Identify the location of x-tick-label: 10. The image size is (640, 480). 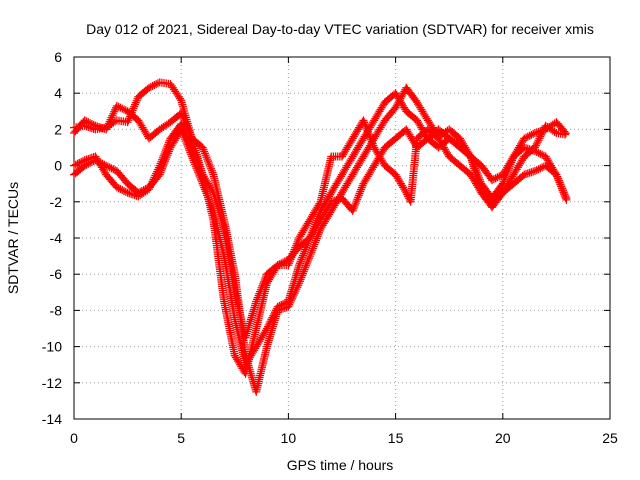
(289, 438).